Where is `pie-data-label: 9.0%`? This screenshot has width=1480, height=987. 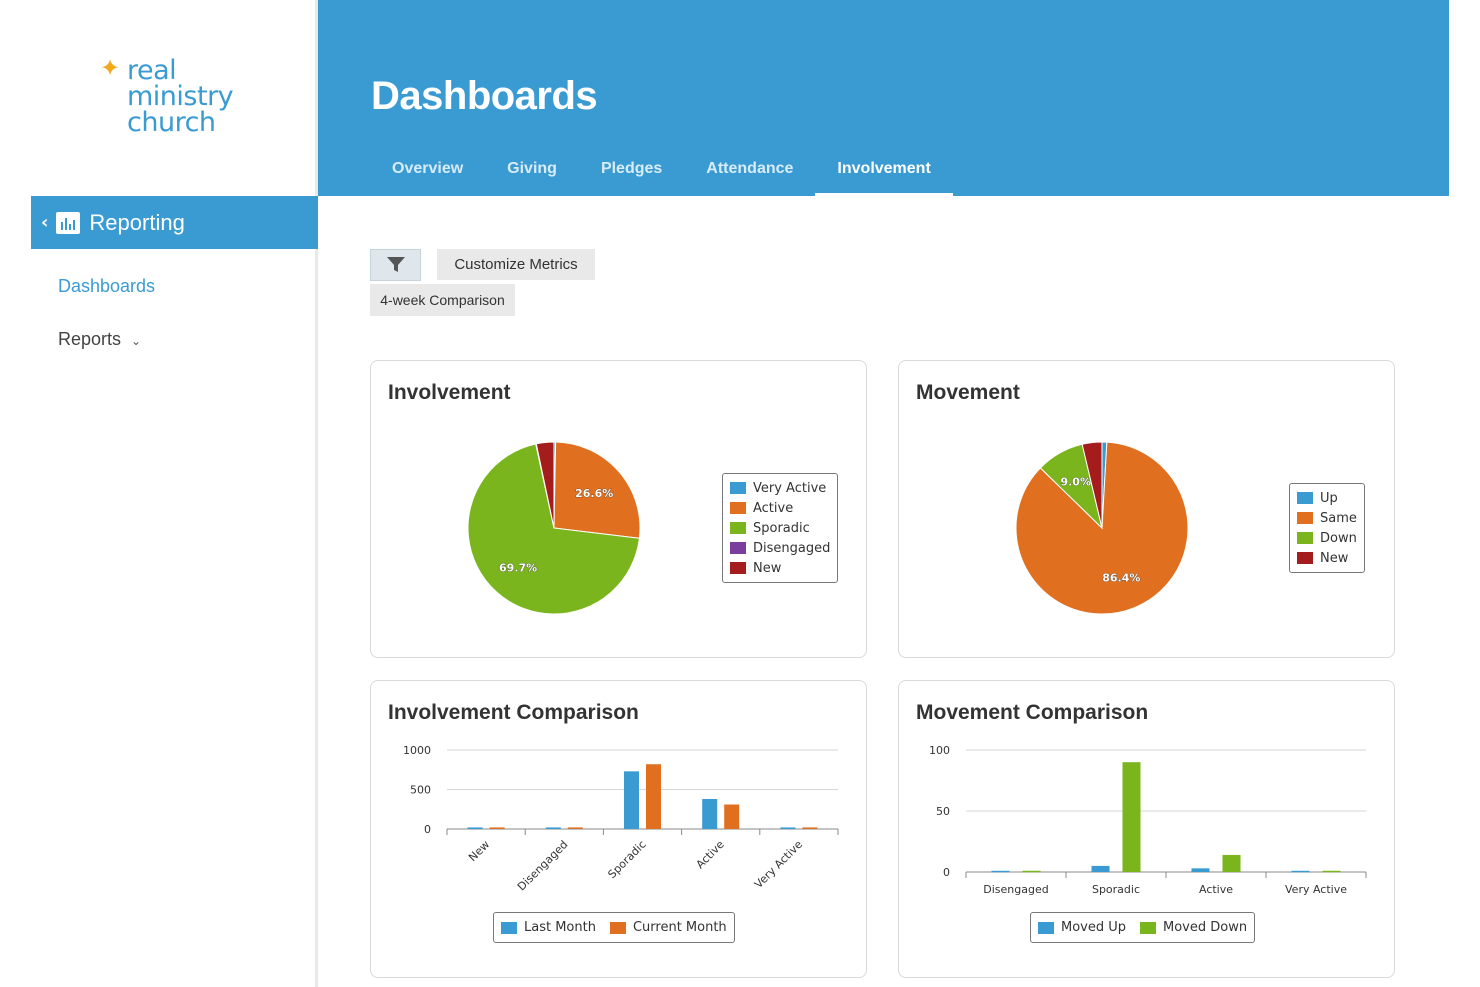
pie-data-label: 9.0% is located at coordinates (1075, 482).